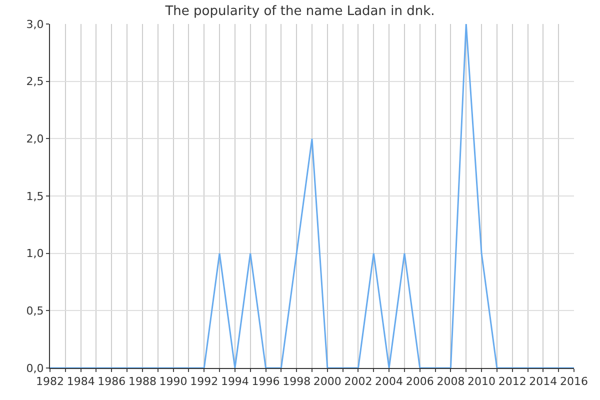  What do you see at coordinates (35, 24) in the screenshot?
I see `y-tick-label: 3,0` at bounding box center [35, 24].